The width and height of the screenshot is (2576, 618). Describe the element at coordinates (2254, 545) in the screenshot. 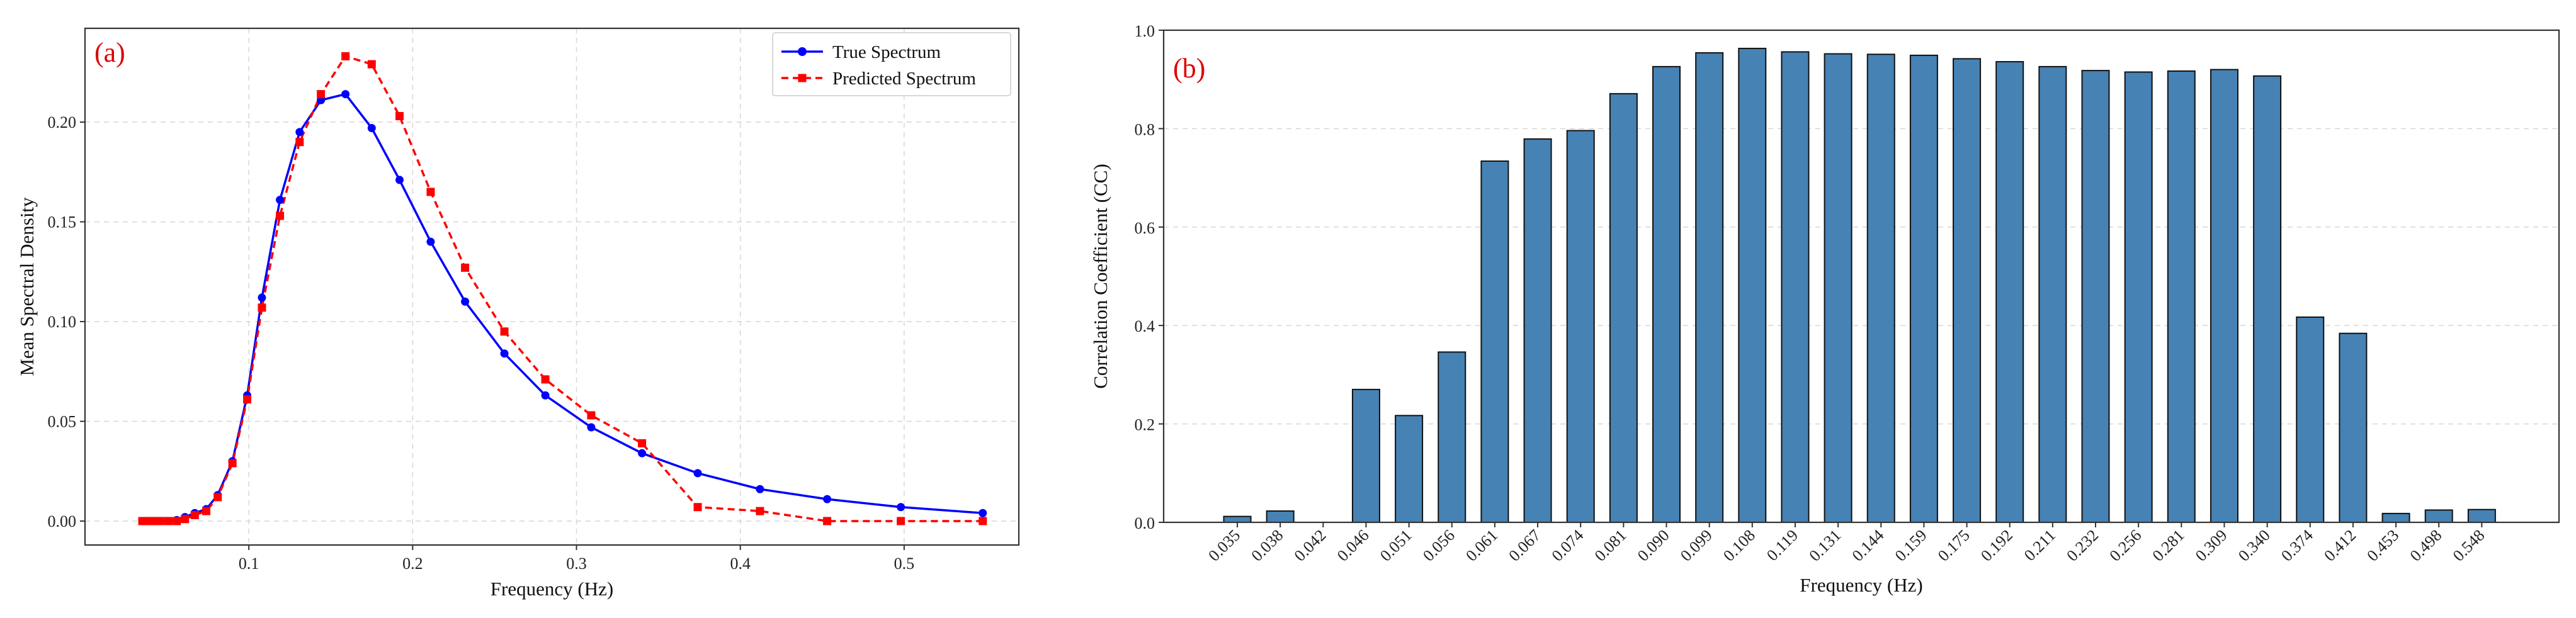

I see `x-tick-label: 0.340` at that location.